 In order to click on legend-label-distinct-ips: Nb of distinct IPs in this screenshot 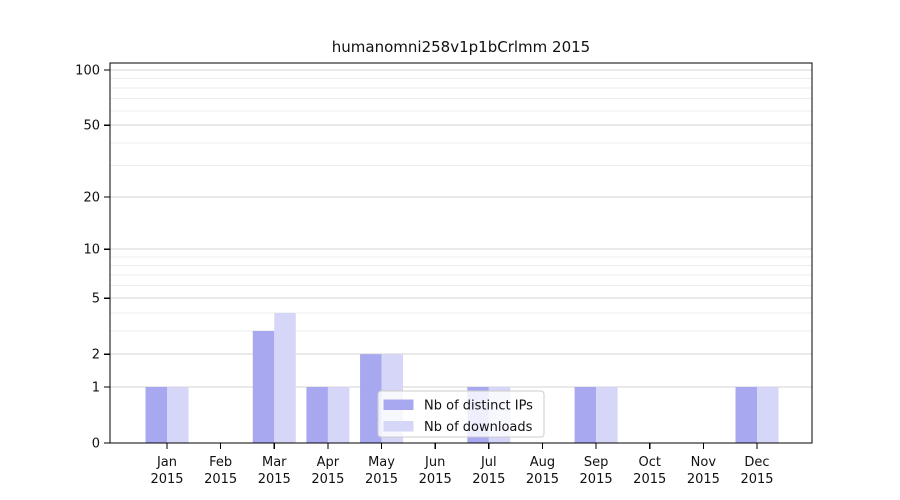, I will do `click(478, 406)`.